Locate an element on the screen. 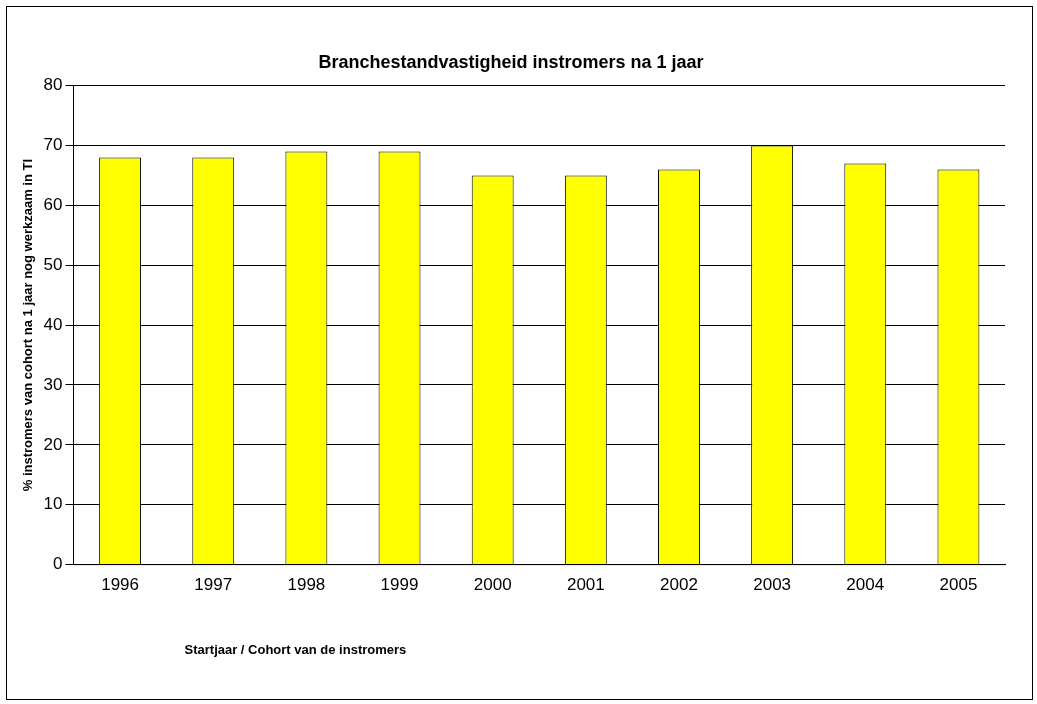 Image resolution: width=1037 pixels, height=704 pixels. chart-title: Branchestandvastigheid instromers na 1 jaar is located at coordinates (511, 61).